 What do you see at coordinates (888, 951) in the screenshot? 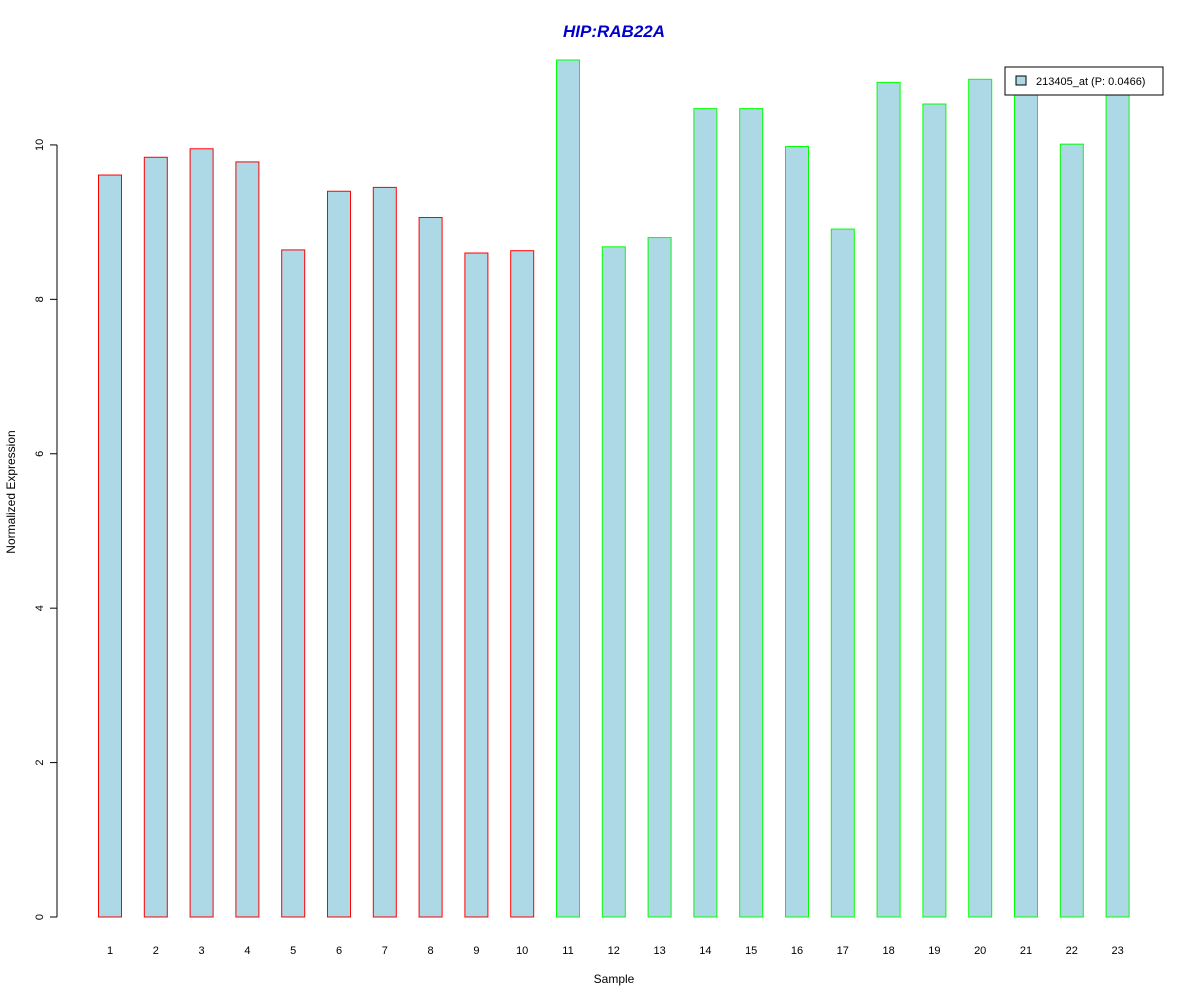
I see `x-tick-label: 18` at bounding box center [888, 951].